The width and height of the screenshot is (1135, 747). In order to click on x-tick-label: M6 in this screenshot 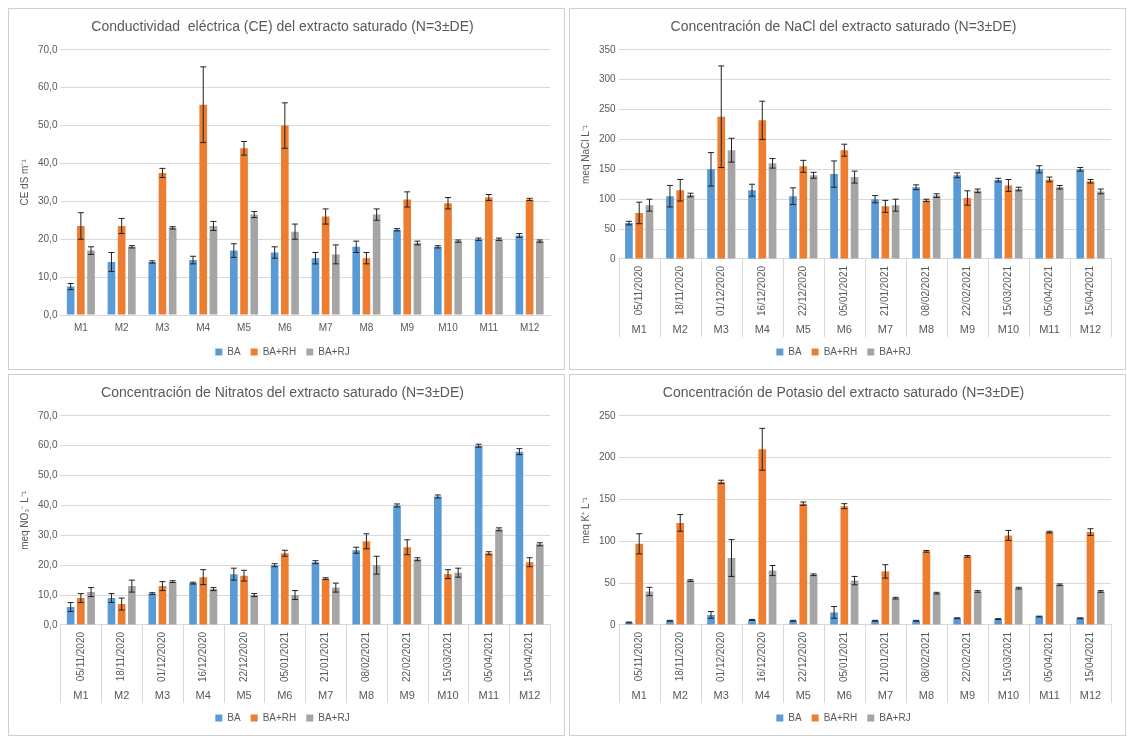, I will do `click(285, 327)`.